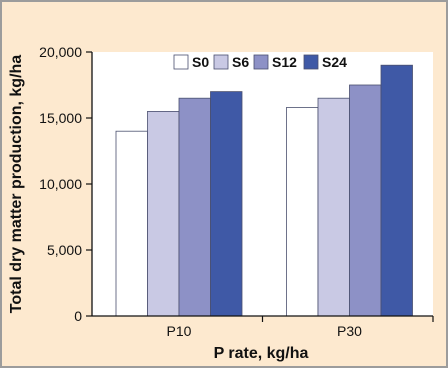  Describe the element at coordinates (302, 212) in the screenshot. I see `bar-s0-p30` at that location.